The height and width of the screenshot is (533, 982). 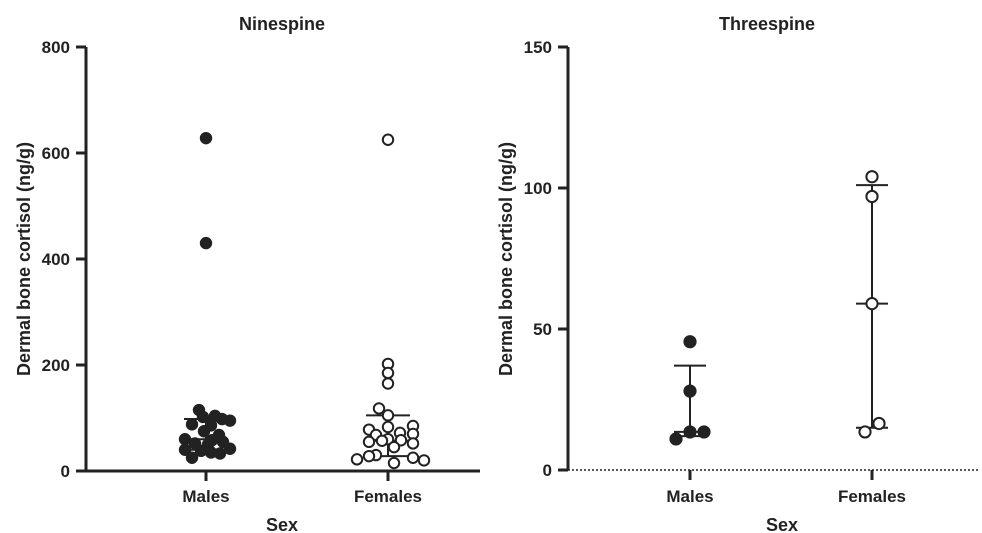 I want to click on y-tick-label: 800, so click(x=56, y=47).